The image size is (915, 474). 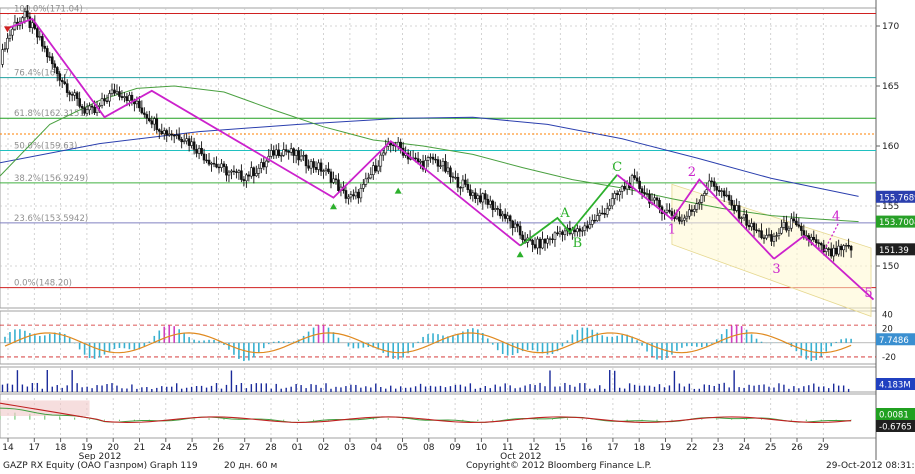 I want to click on wave-label: 5, so click(x=868, y=293).